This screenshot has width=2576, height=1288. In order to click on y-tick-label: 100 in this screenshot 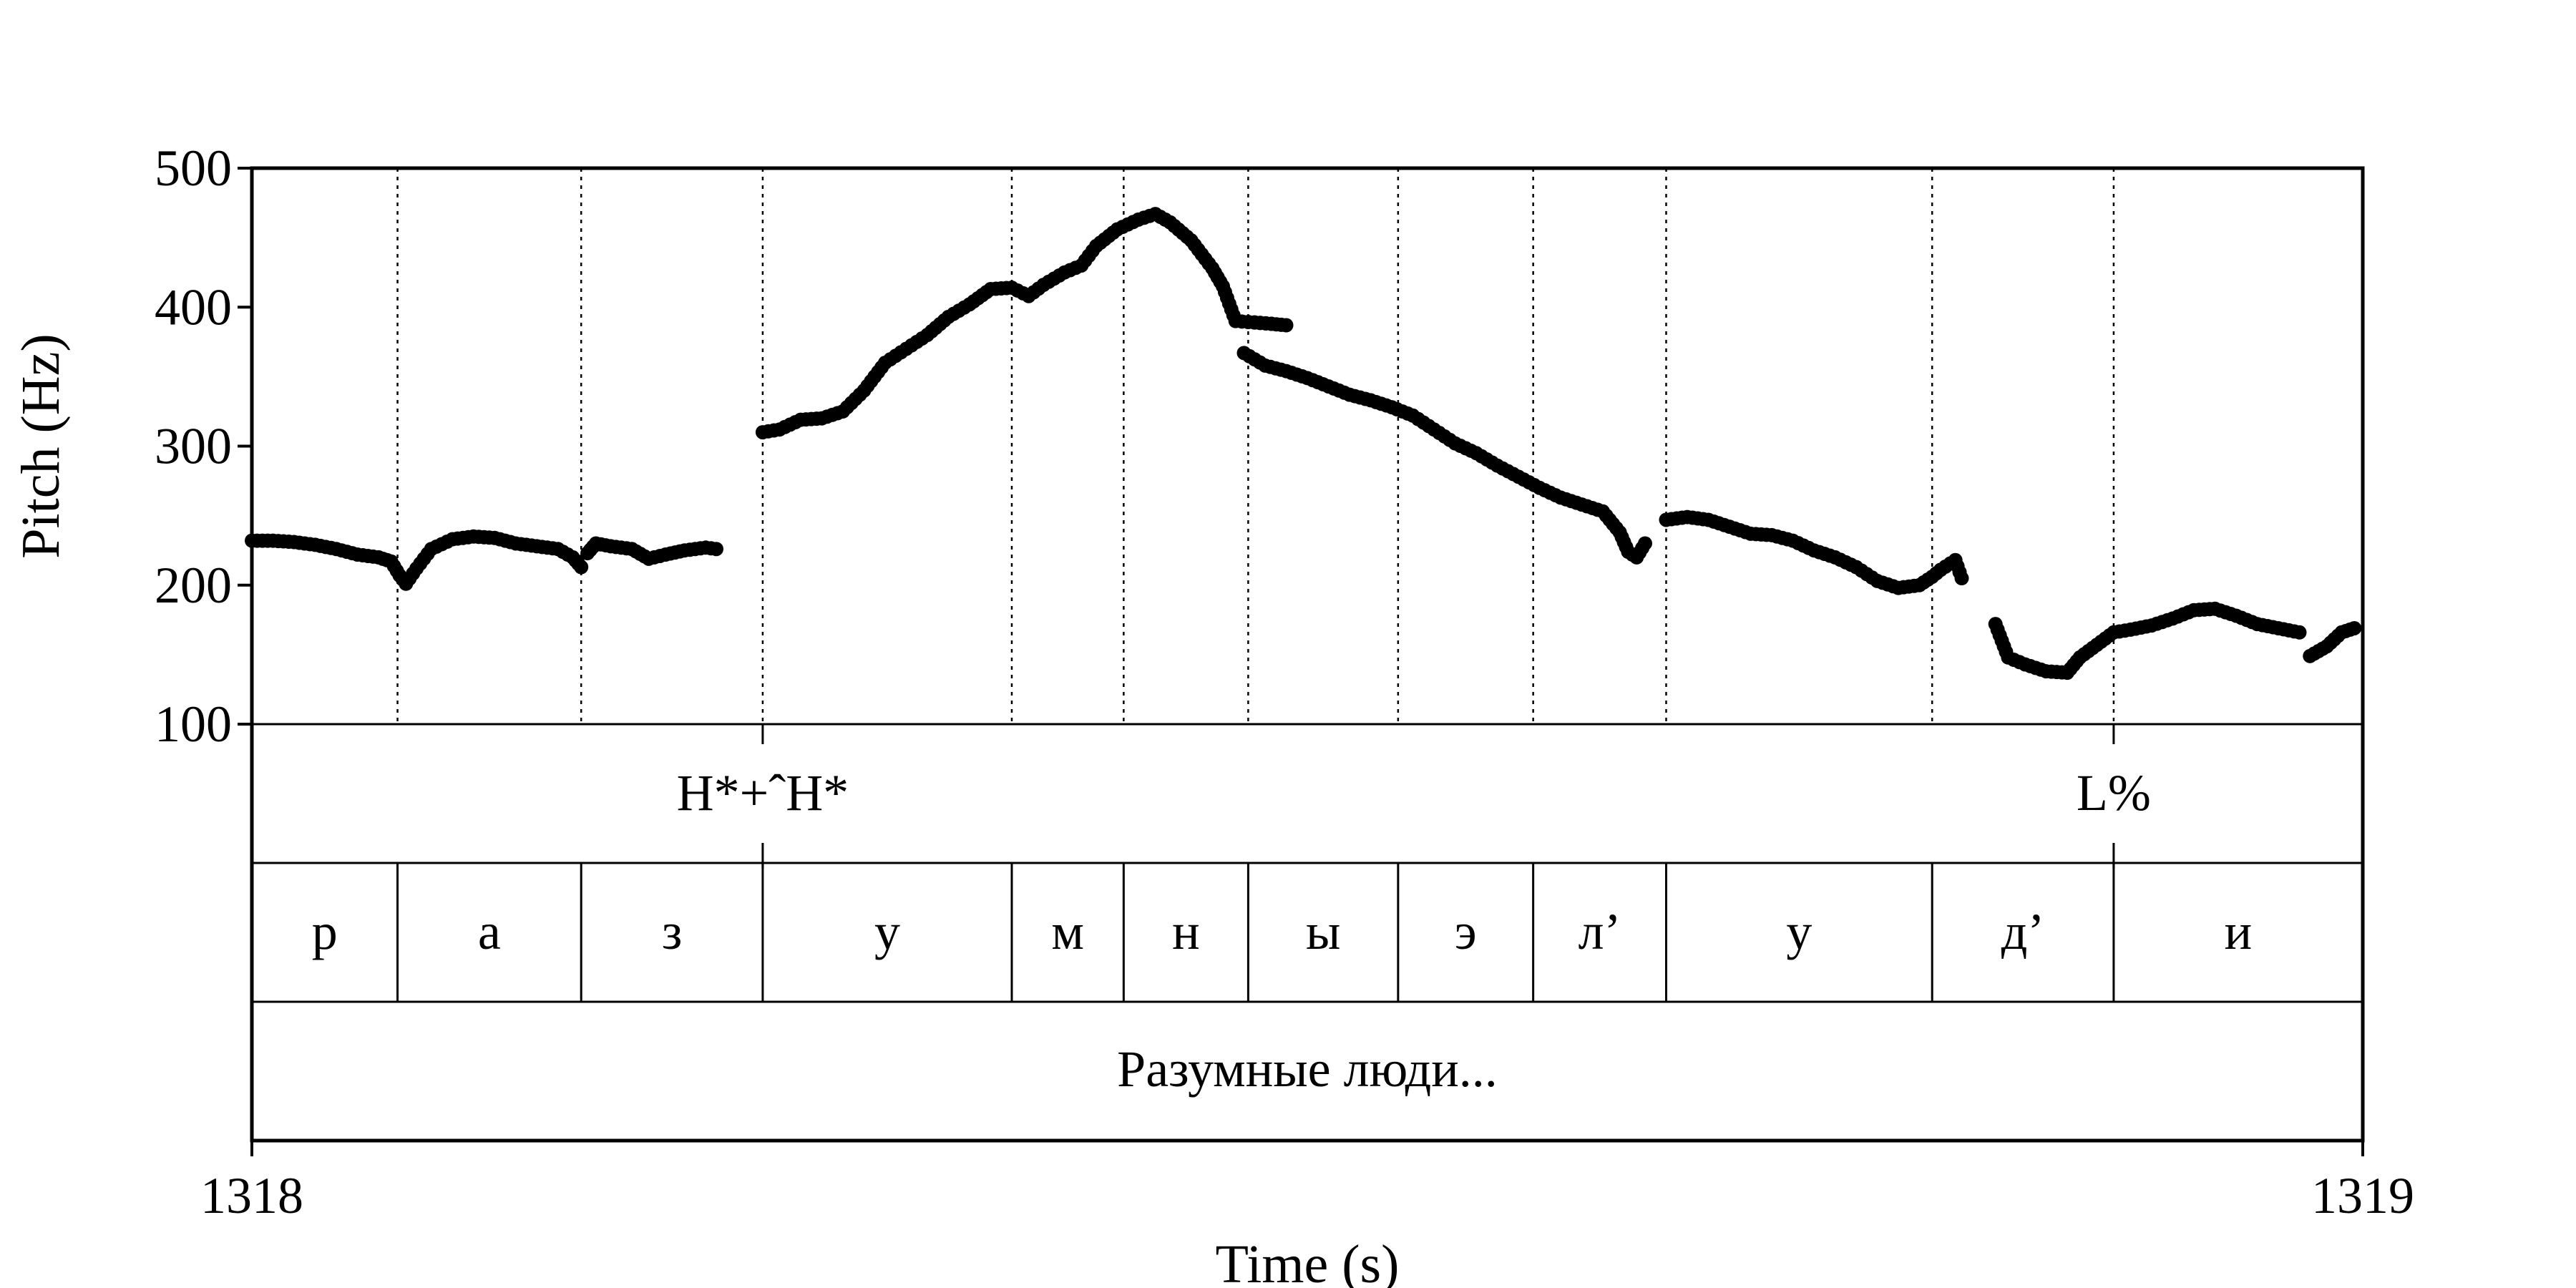, I will do `click(193, 724)`.